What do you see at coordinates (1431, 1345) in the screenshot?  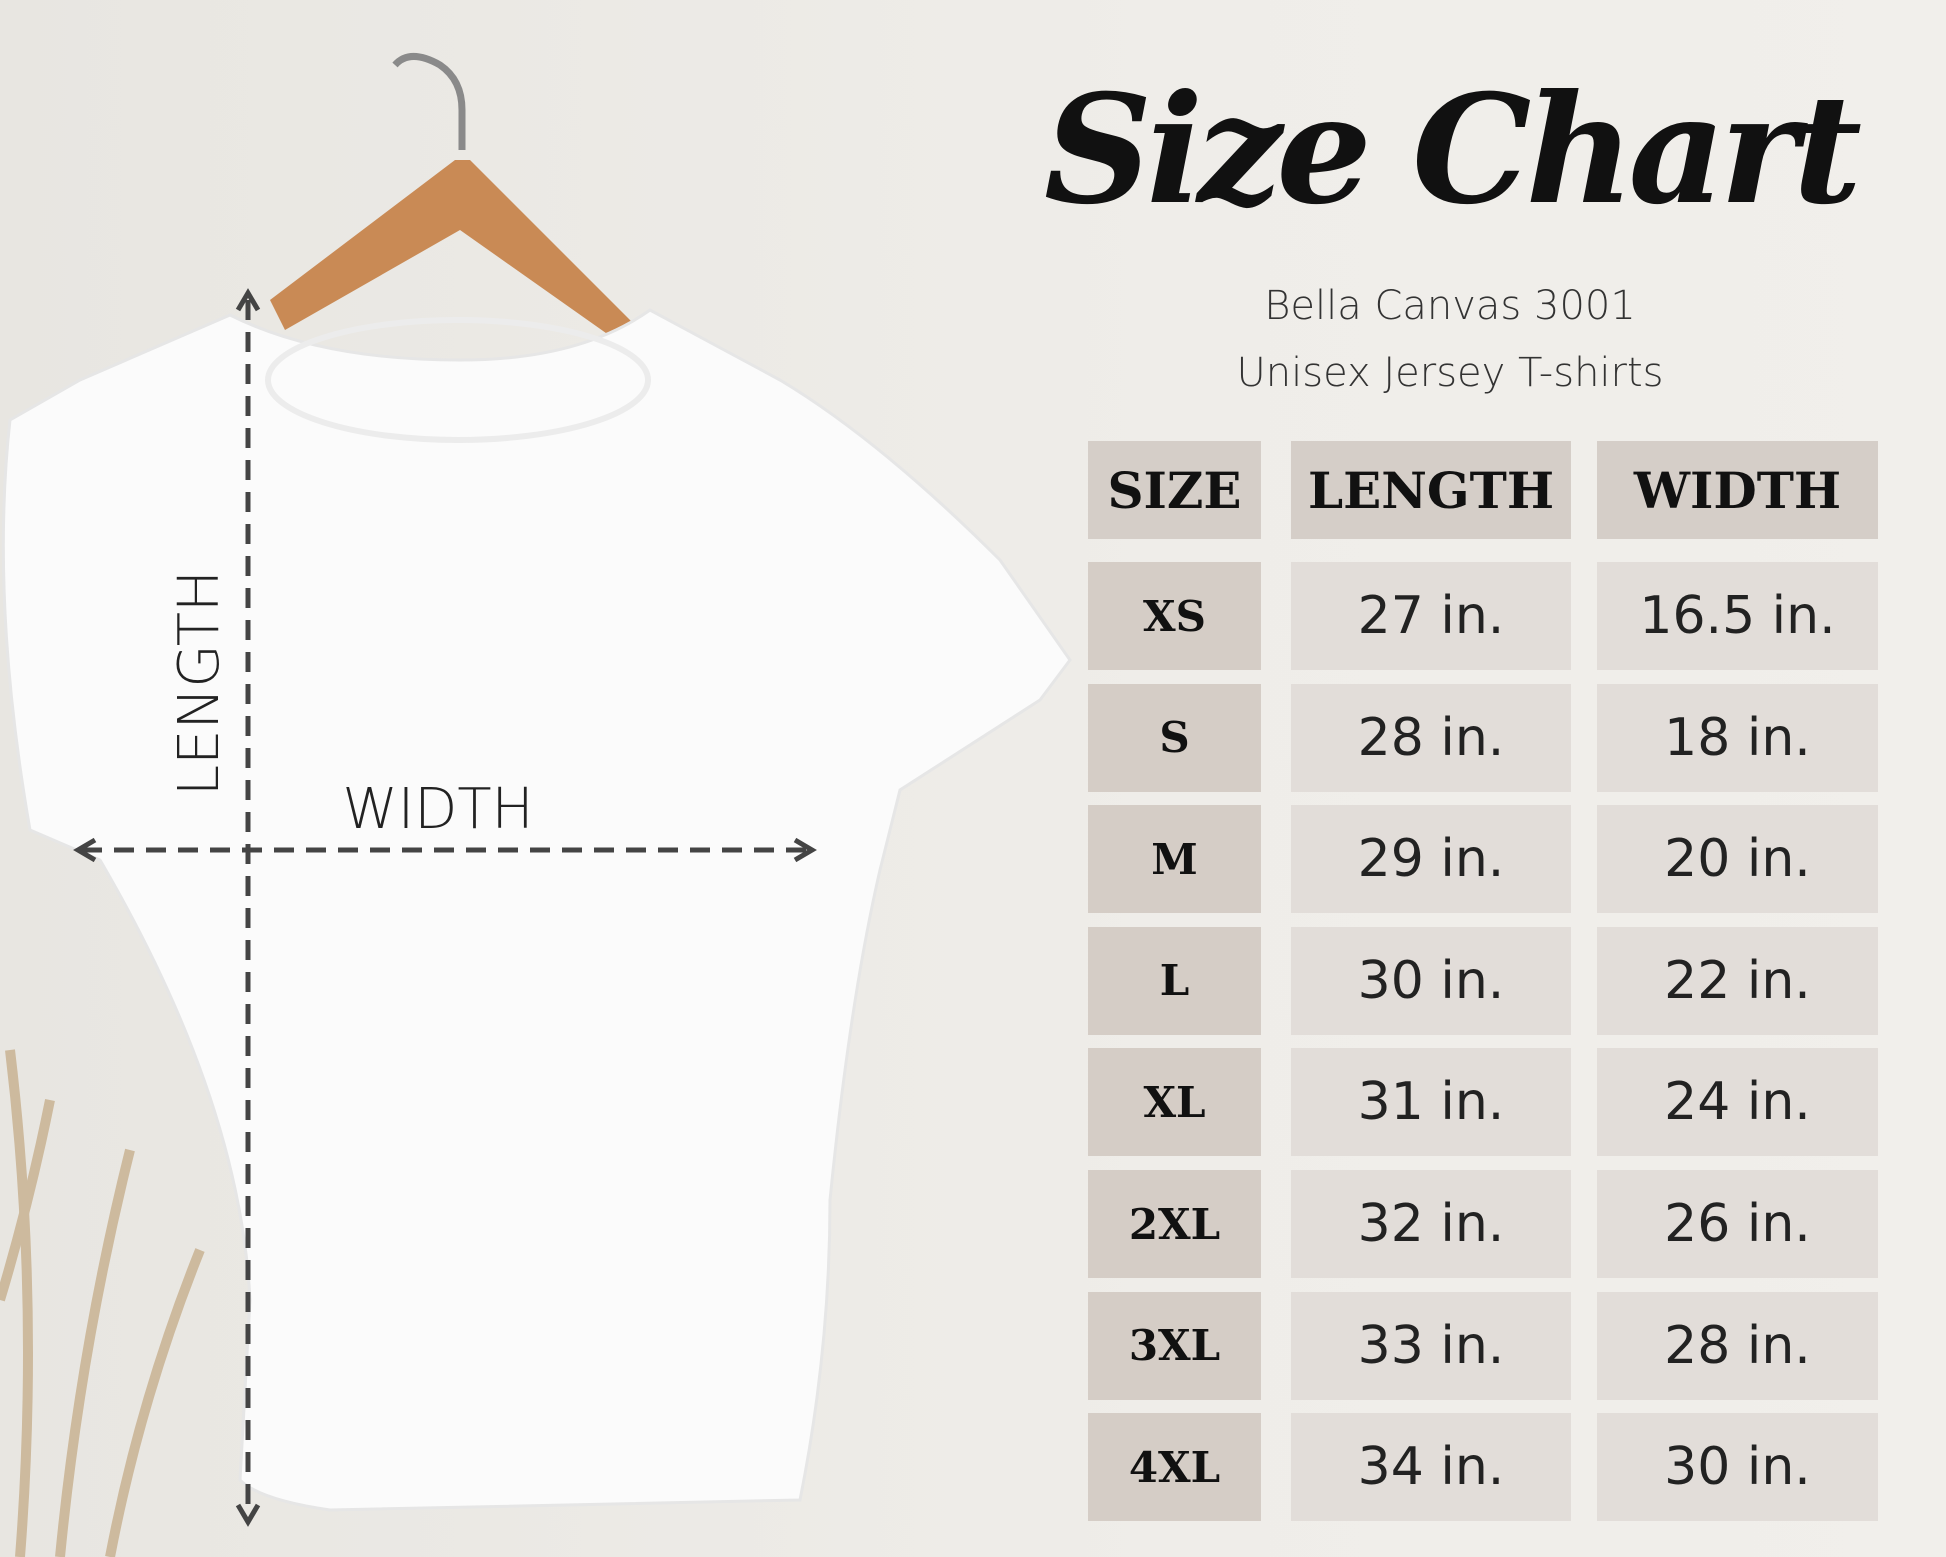 I see `length-cell: 33 in.` at bounding box center [1431, 1345].